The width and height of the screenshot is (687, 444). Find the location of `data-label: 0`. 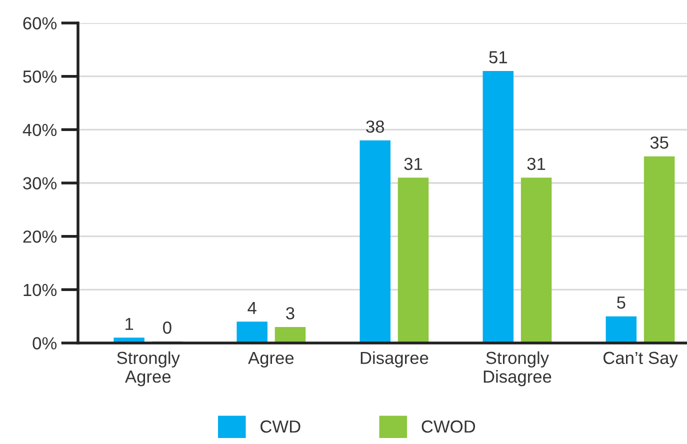

data-label: 0 is located at coordinates (167, 328).